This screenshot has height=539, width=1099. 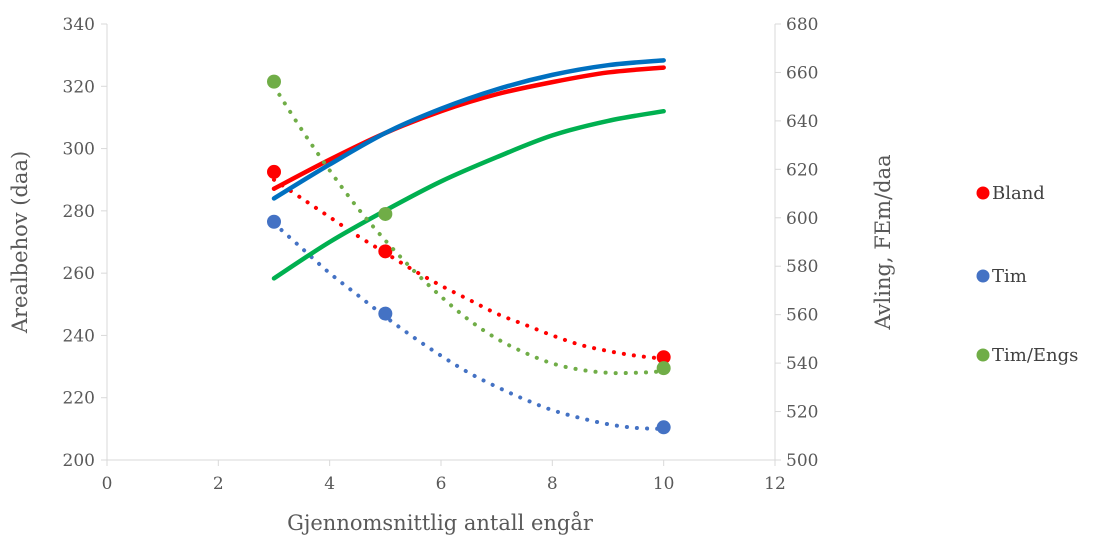 What do you see at coordinates (79, 212) in the screenshot?
I see `y-tick-label: 280` at bounding box center [79, 212].